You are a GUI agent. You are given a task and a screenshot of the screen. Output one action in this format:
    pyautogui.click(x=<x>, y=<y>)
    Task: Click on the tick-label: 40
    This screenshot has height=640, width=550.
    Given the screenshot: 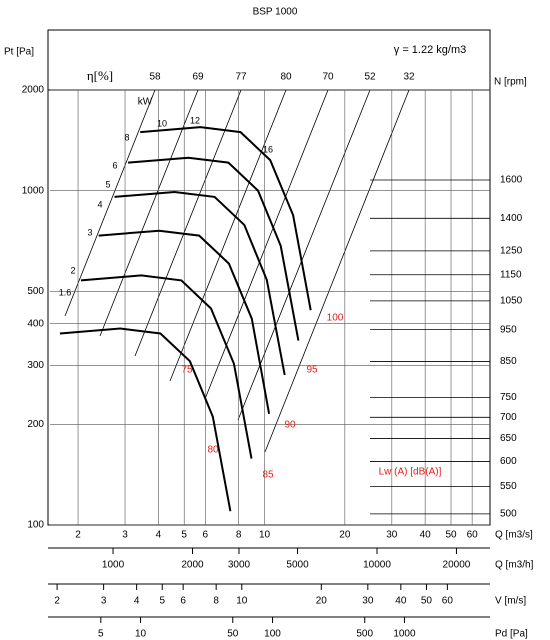 What is the action you would take?
    pyautogui.click(x=401, y=601)
    